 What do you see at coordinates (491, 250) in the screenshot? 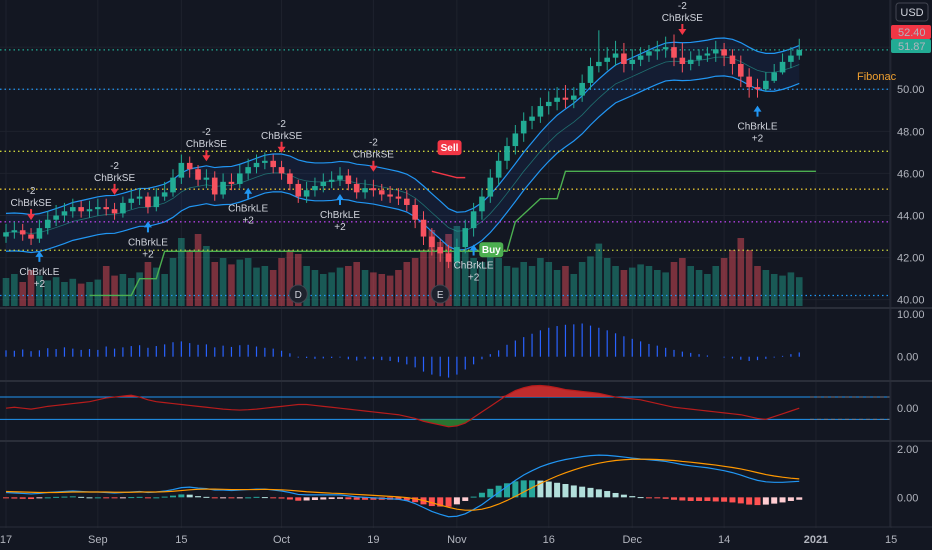
I see `buy-badge: Buy` at bounding box center [491, 250].